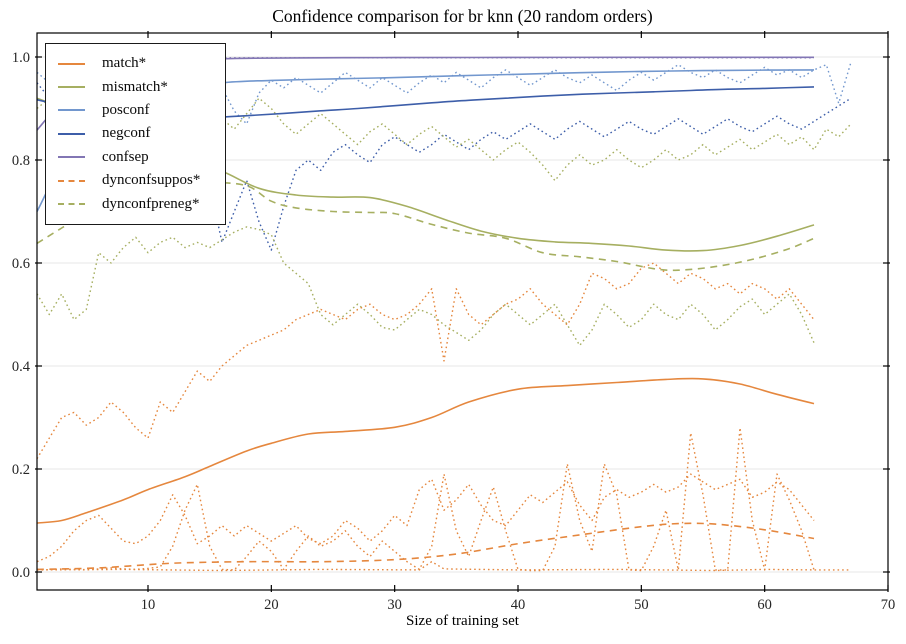 This screenshot has width=906, height=644. I want to click on legend-item-label: mismatch*, so click(135, 86).